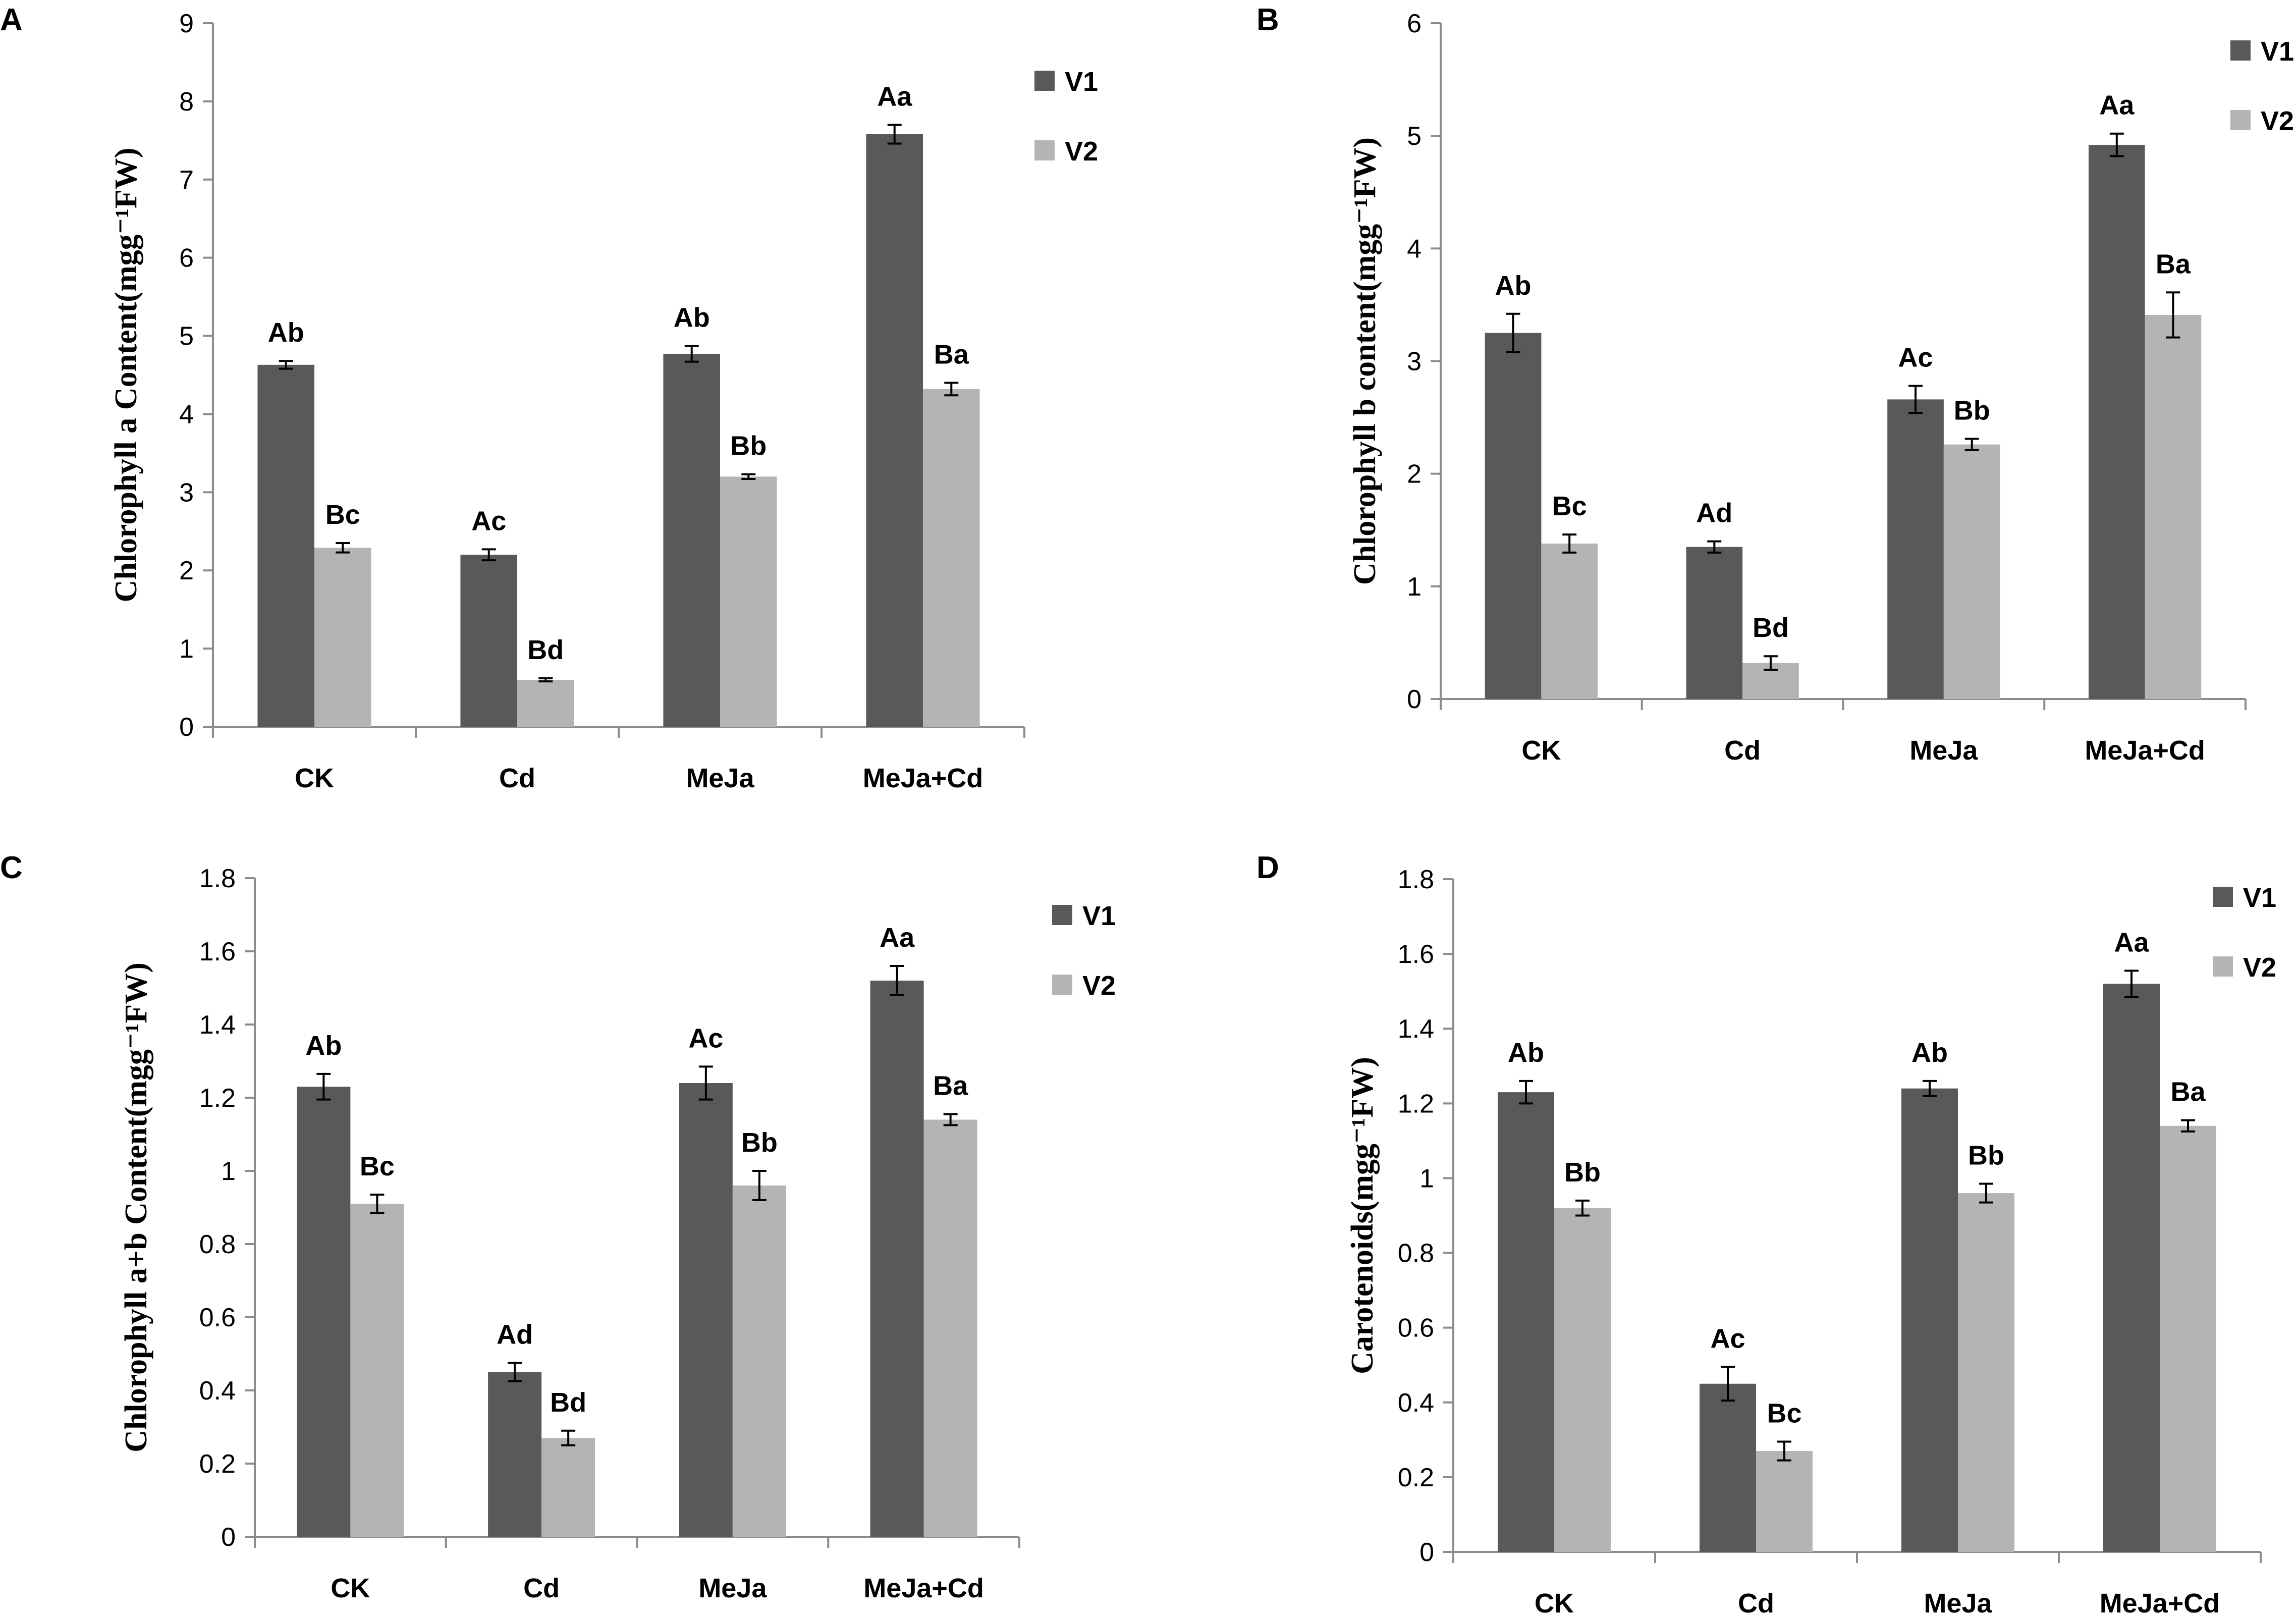  Describe the element at coordinates (1416, 1253) in the screenshot. I see `y-tick-label: 0.8` at that location.